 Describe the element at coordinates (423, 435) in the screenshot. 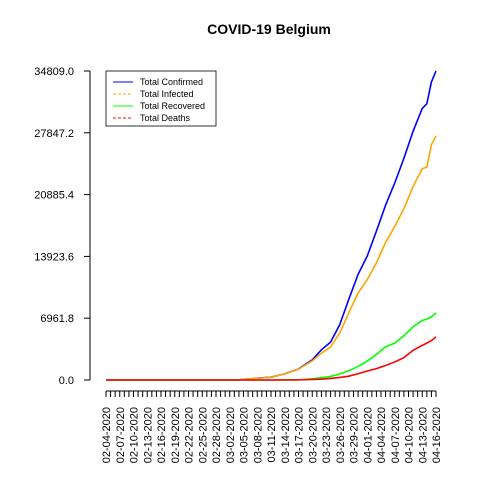

I see `x-tick-label: 04-13-2020` at that location.